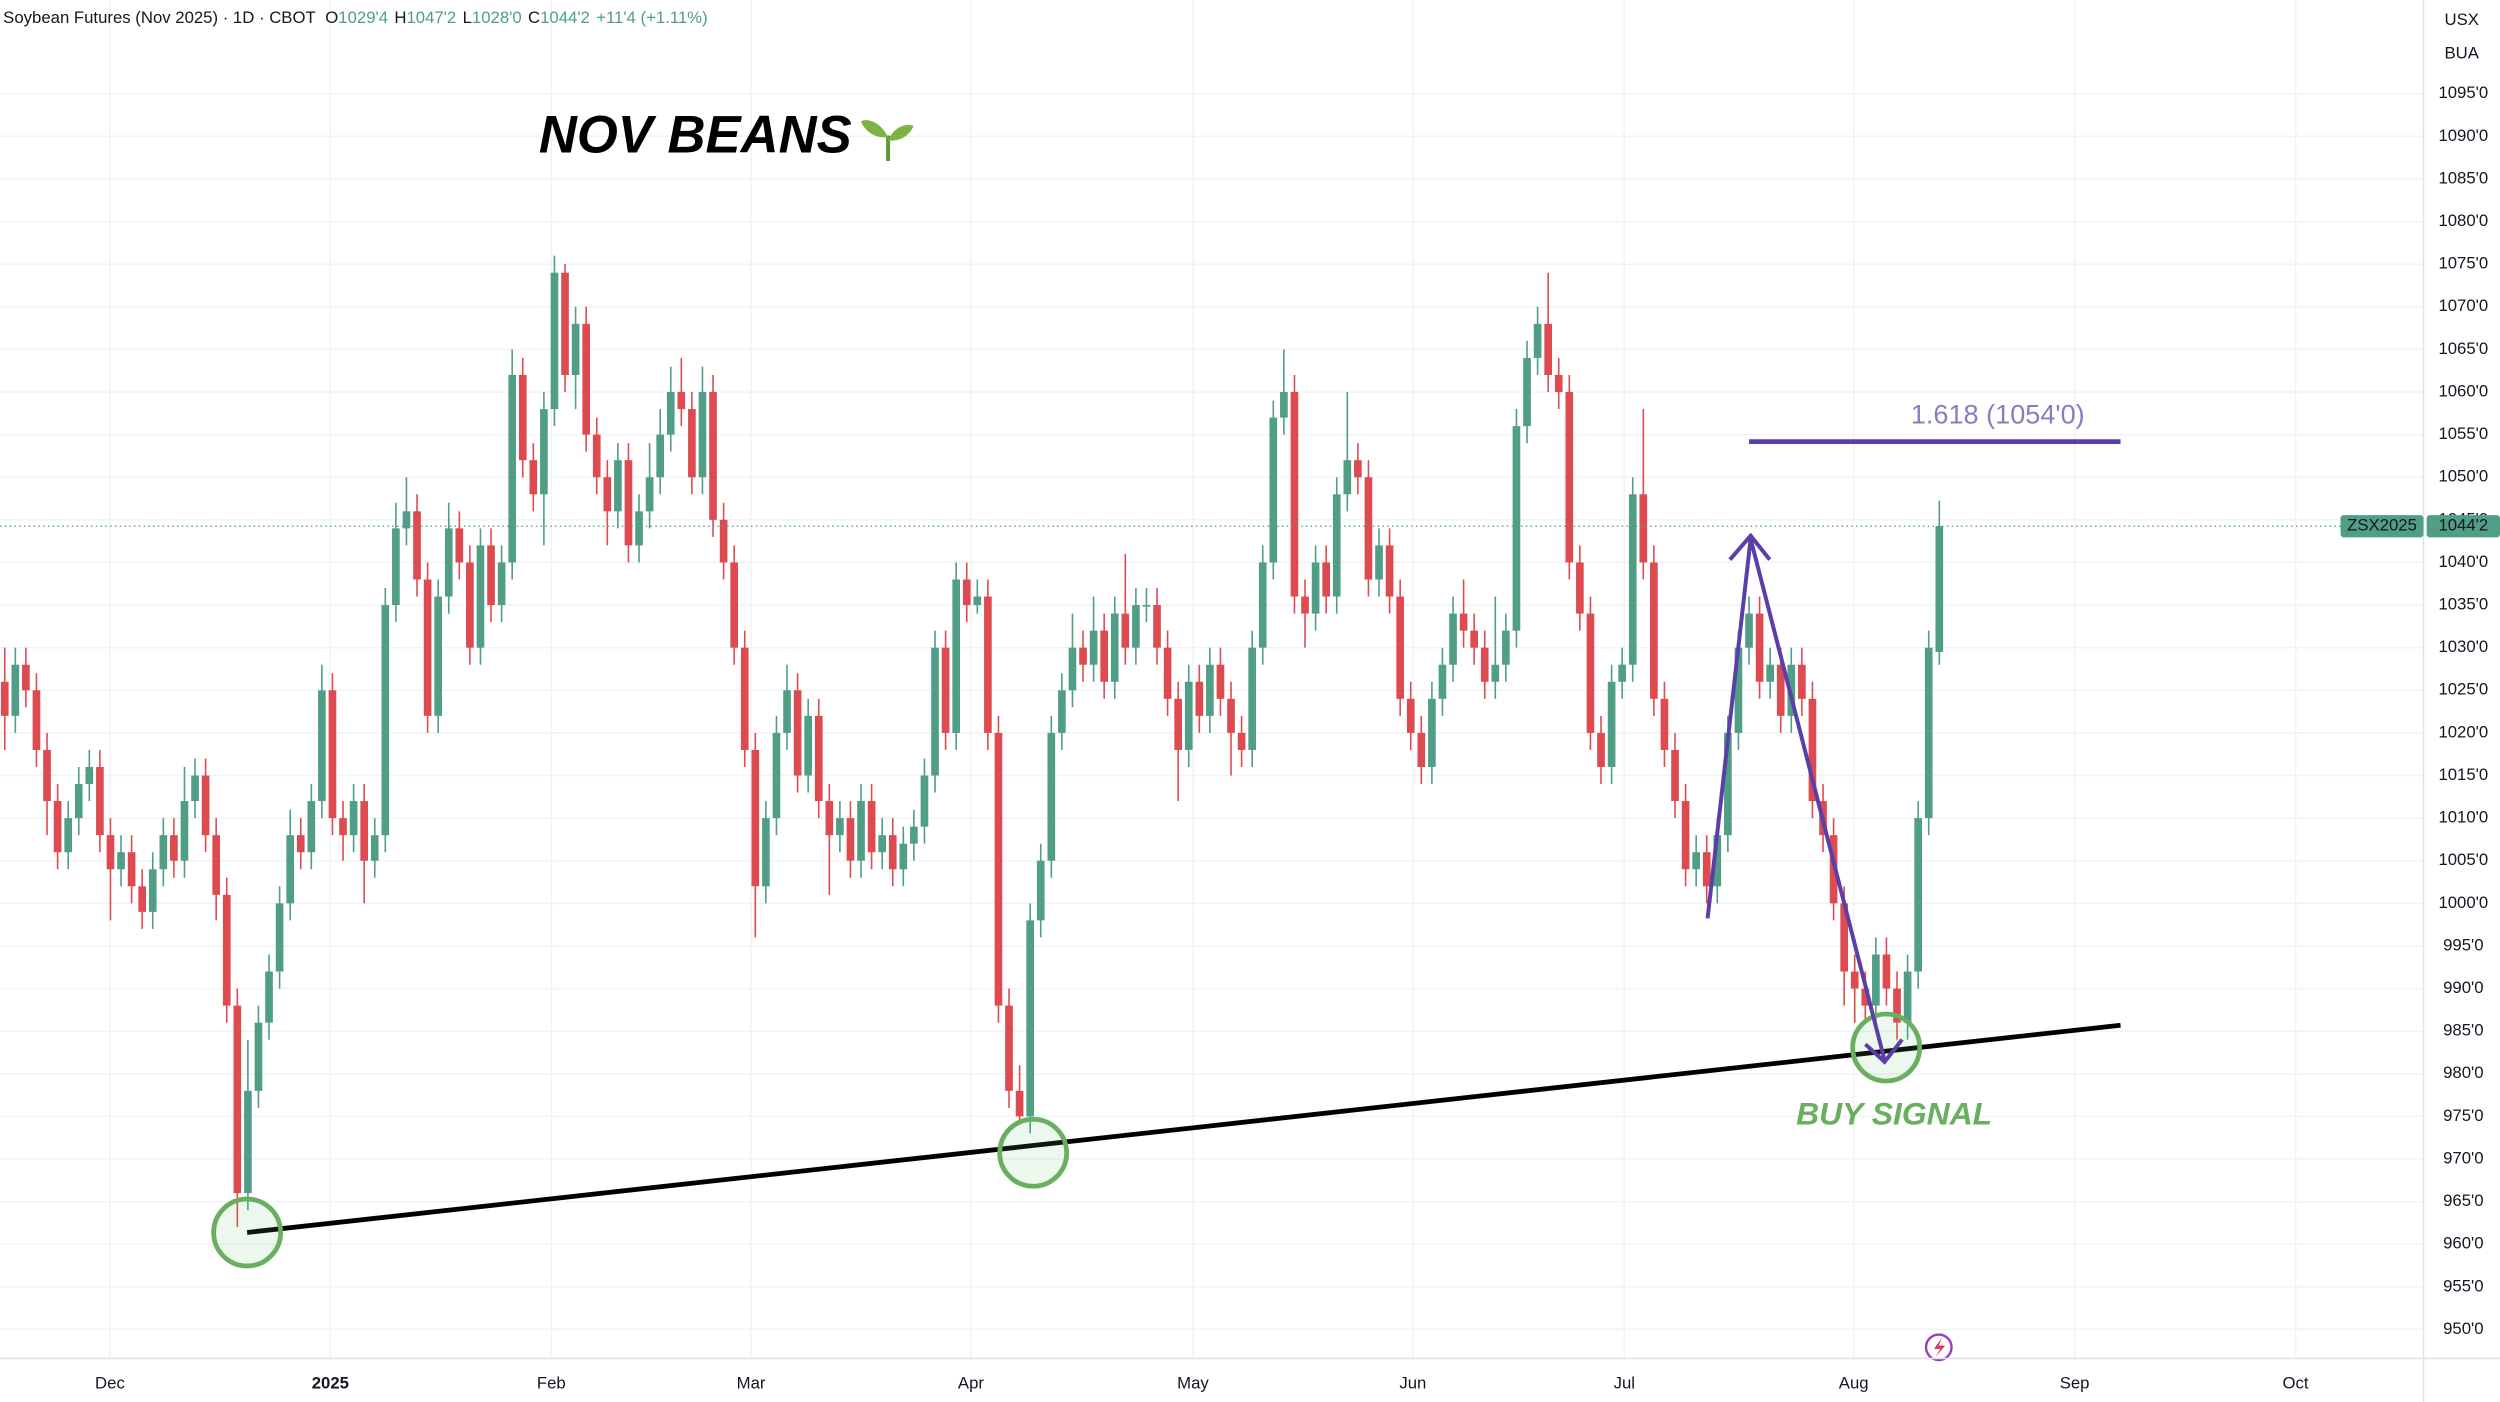  What do you see at coordinates (2463, 1072) in the screenshot?
I see `y-tick-label: 980'0` at bounding box center [2463, 1072].